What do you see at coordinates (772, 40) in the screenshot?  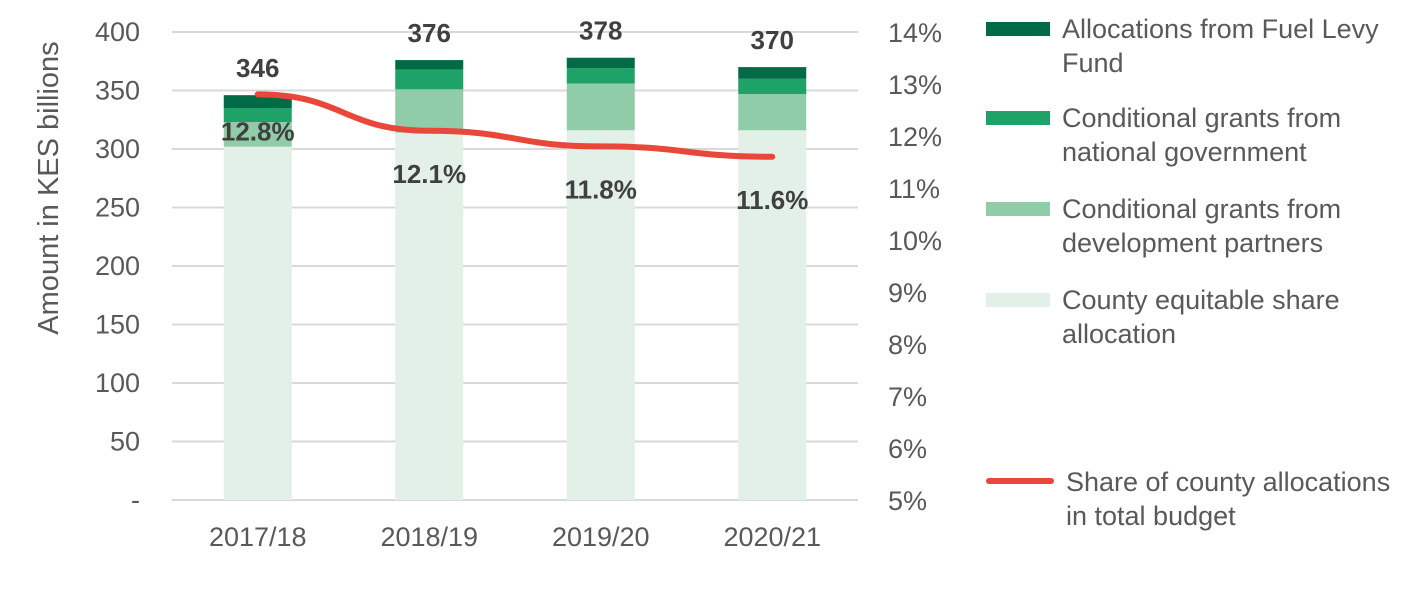 I see `bar-total-label: 370` at bounding box center [772, 40].